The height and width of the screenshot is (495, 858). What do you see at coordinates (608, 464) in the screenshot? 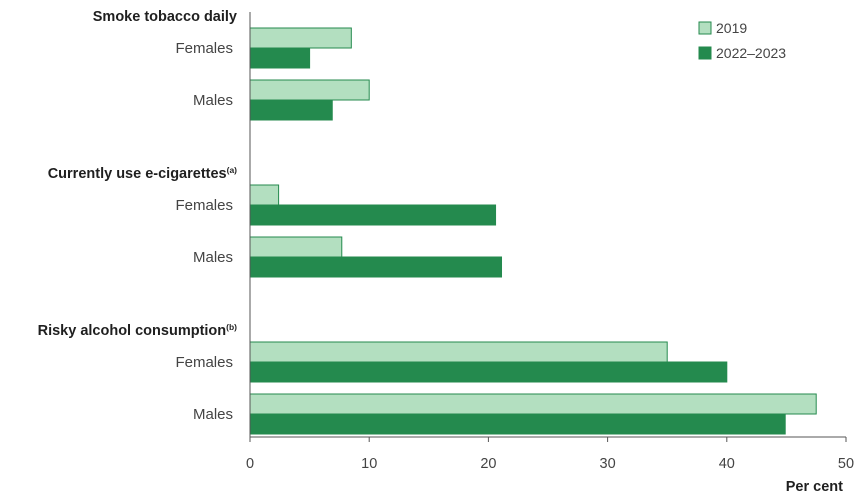
I see `x-tick-label: 30` at bounding box center [608, 464].